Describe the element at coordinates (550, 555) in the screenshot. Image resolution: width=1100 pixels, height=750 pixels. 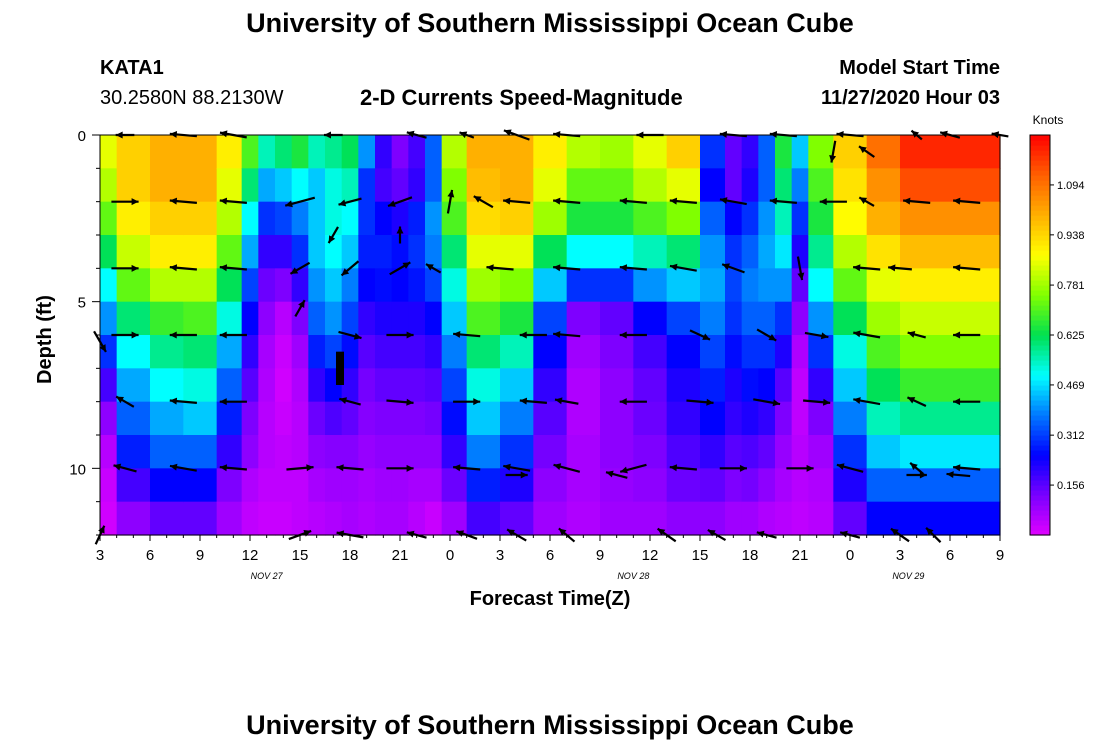
I see `x-tick-label: 6` at that location.